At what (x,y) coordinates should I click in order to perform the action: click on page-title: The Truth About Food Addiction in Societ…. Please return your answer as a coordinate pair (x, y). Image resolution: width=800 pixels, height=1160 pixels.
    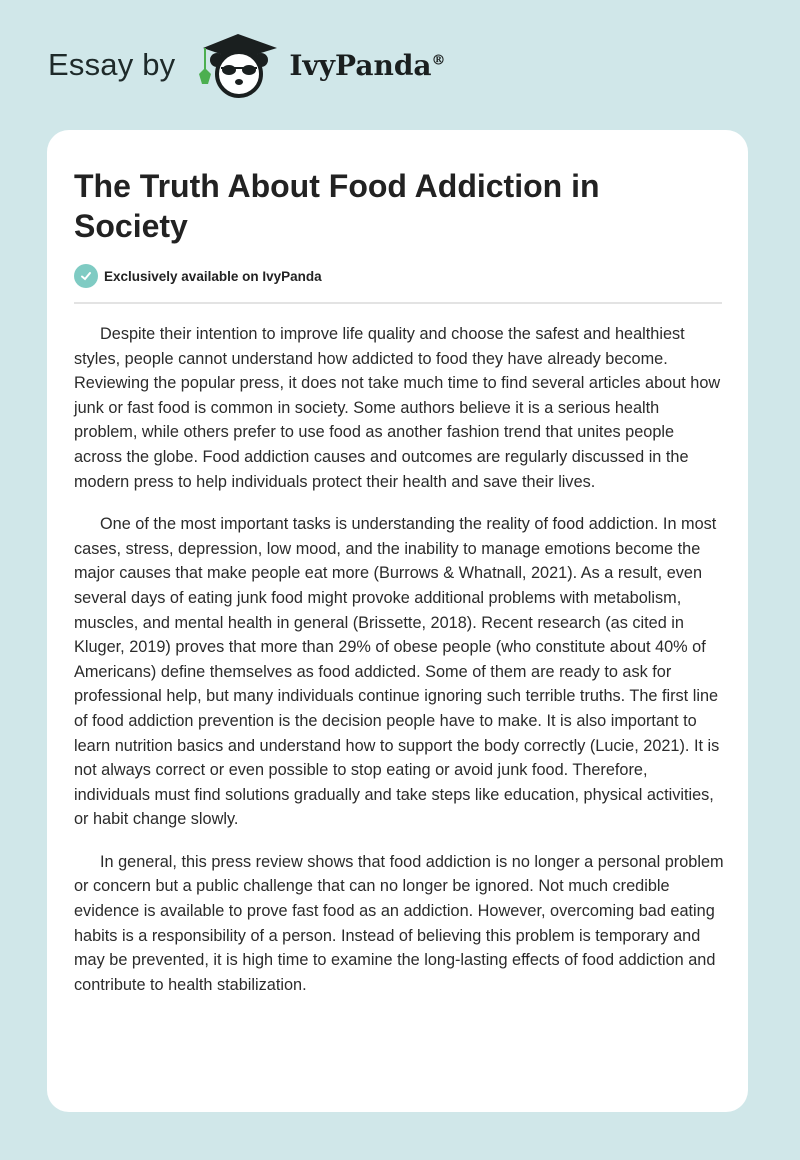
    Looking at the image, I should click on (337, 206).